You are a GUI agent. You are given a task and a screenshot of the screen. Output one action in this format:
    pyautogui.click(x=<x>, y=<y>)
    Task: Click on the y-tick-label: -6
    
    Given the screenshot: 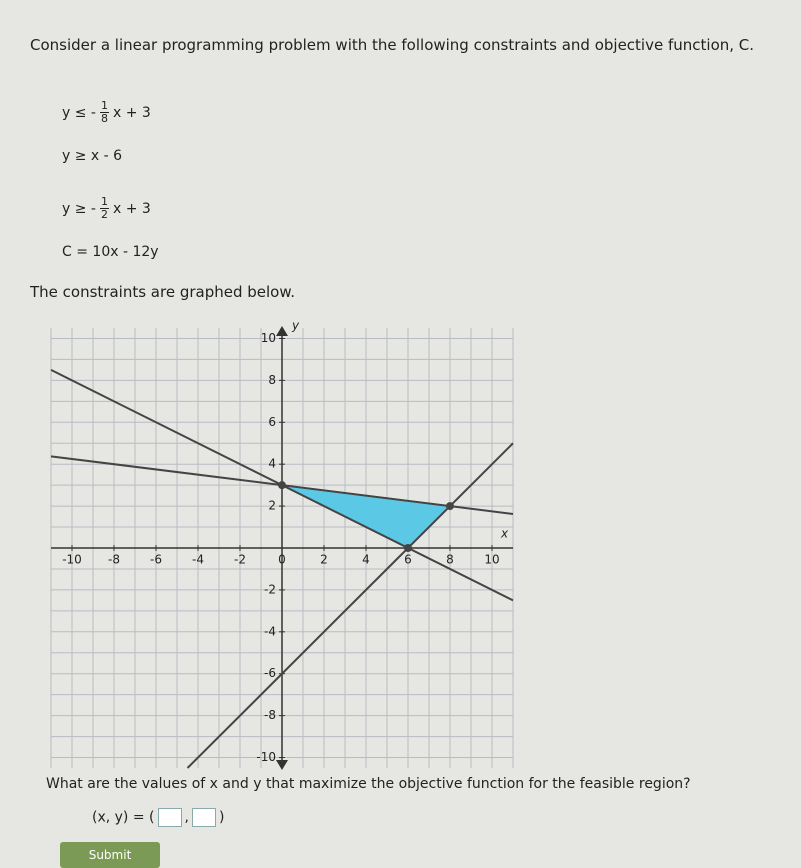 What is the action you would take?
    pyautogui.click(x=270, y=673)
    